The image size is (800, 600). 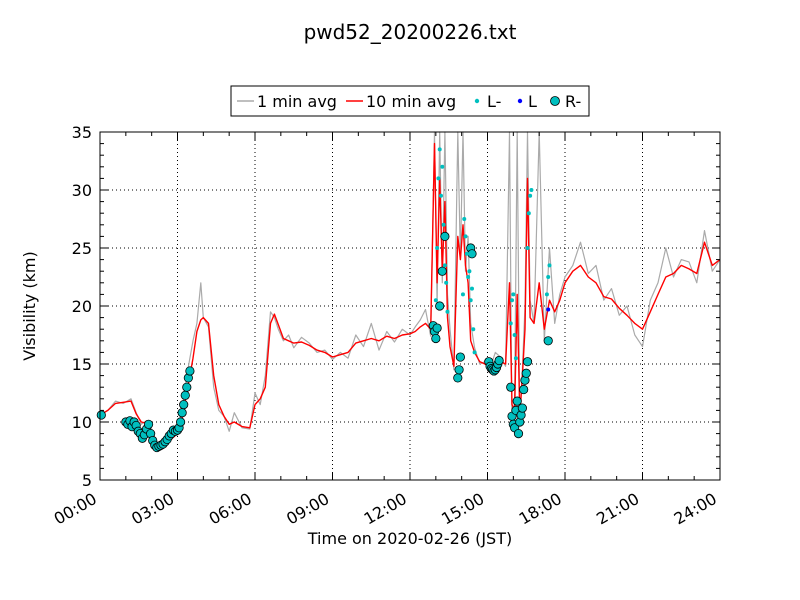 I want to click on x-tick-label: 12:00, so click(x=385, y=509).